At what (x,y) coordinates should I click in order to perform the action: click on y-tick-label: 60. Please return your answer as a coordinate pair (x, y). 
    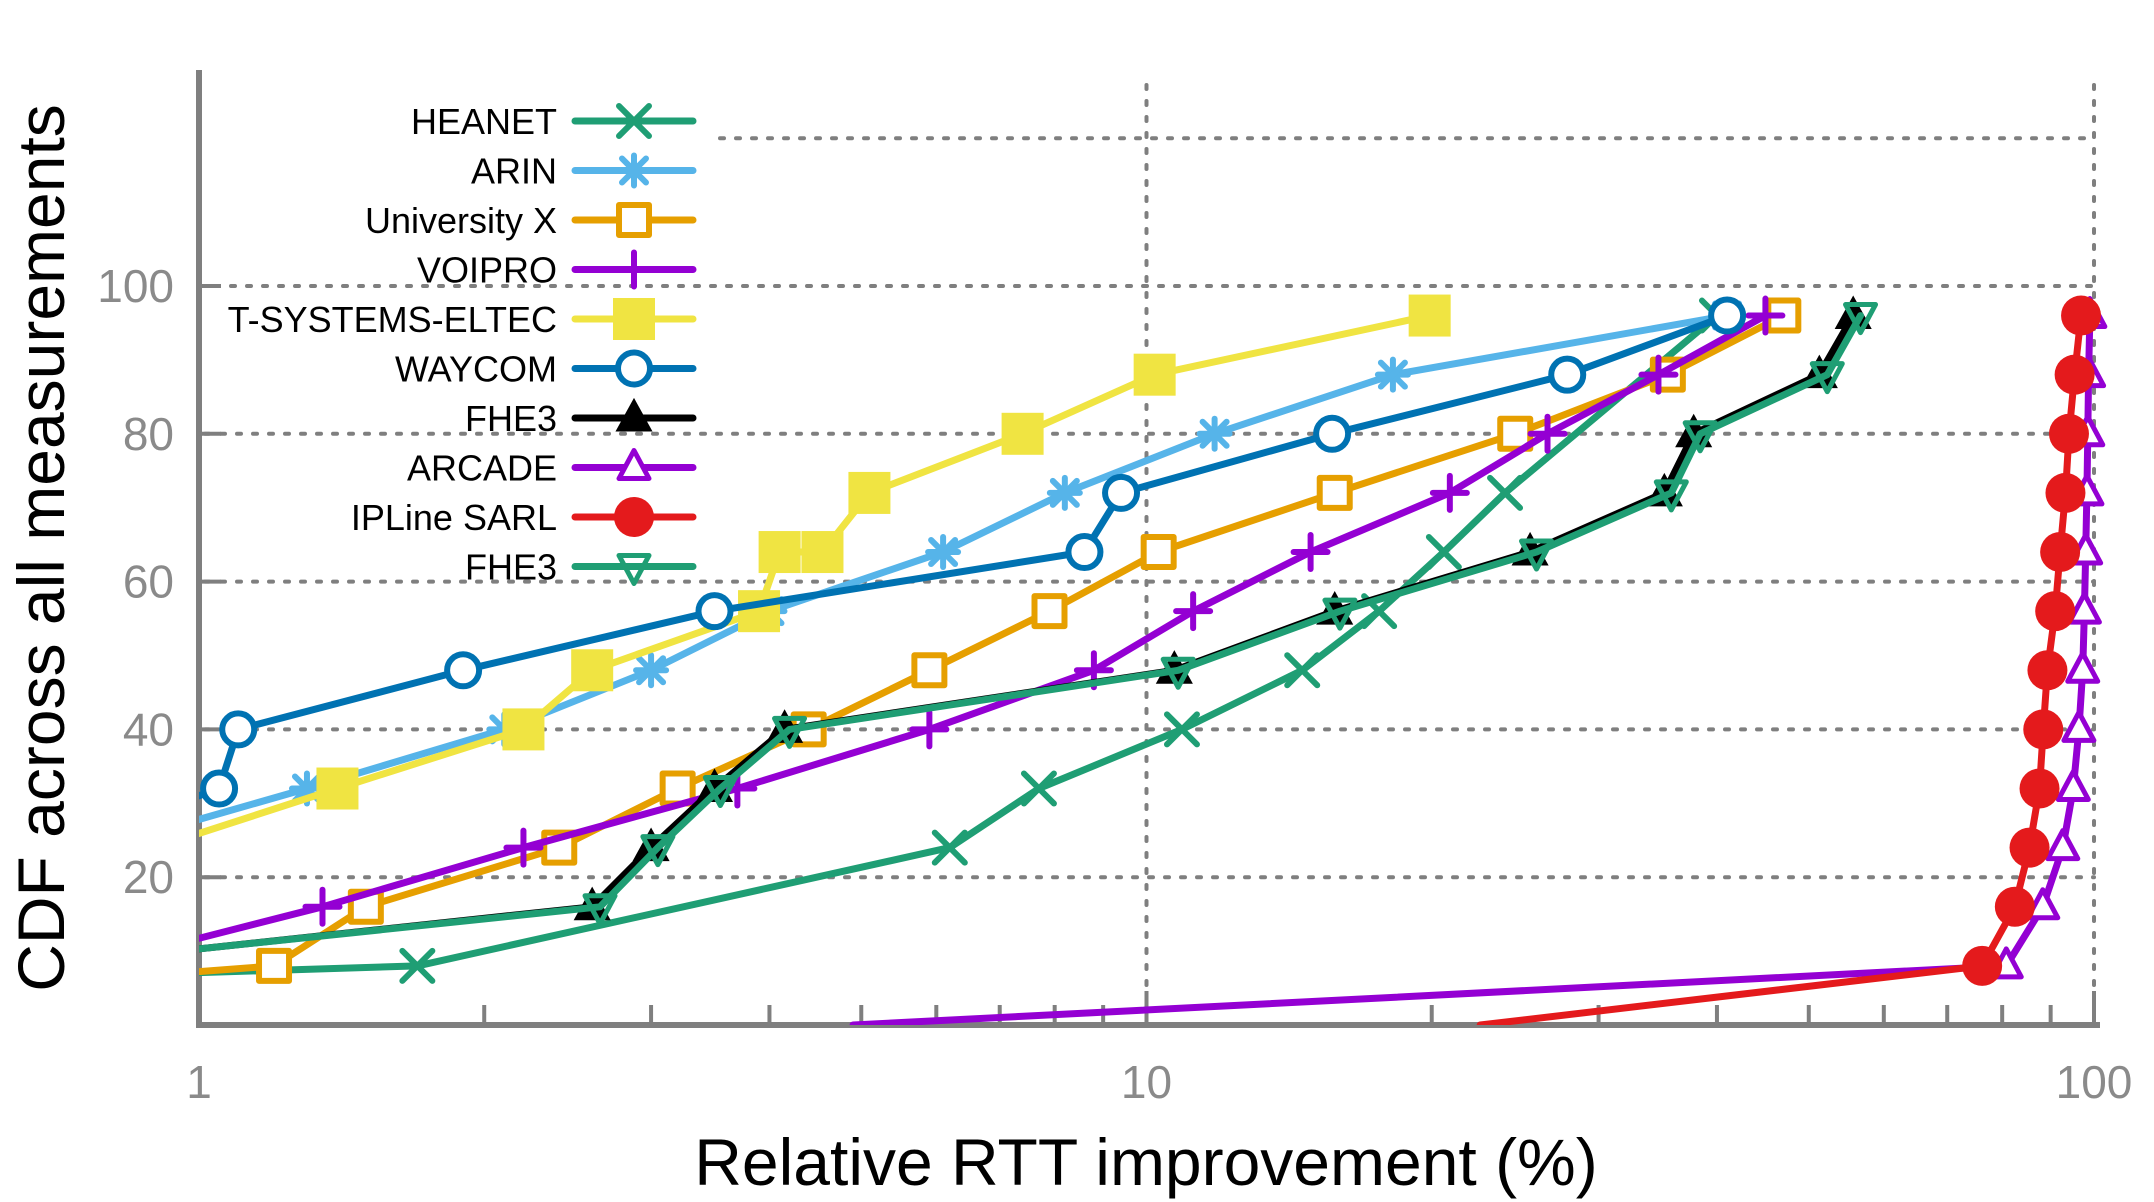
    Looking at the image, I should click on (148, 582).